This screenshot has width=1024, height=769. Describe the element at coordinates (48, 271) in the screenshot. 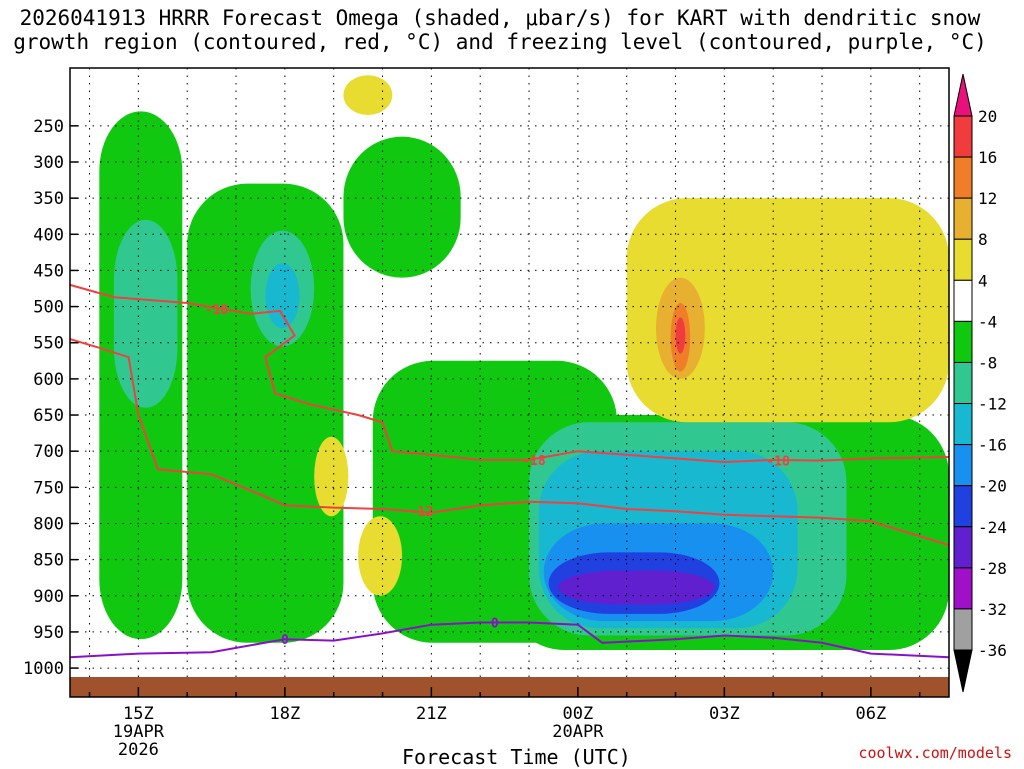

I see `y-tick-label-450: 450` at that location.